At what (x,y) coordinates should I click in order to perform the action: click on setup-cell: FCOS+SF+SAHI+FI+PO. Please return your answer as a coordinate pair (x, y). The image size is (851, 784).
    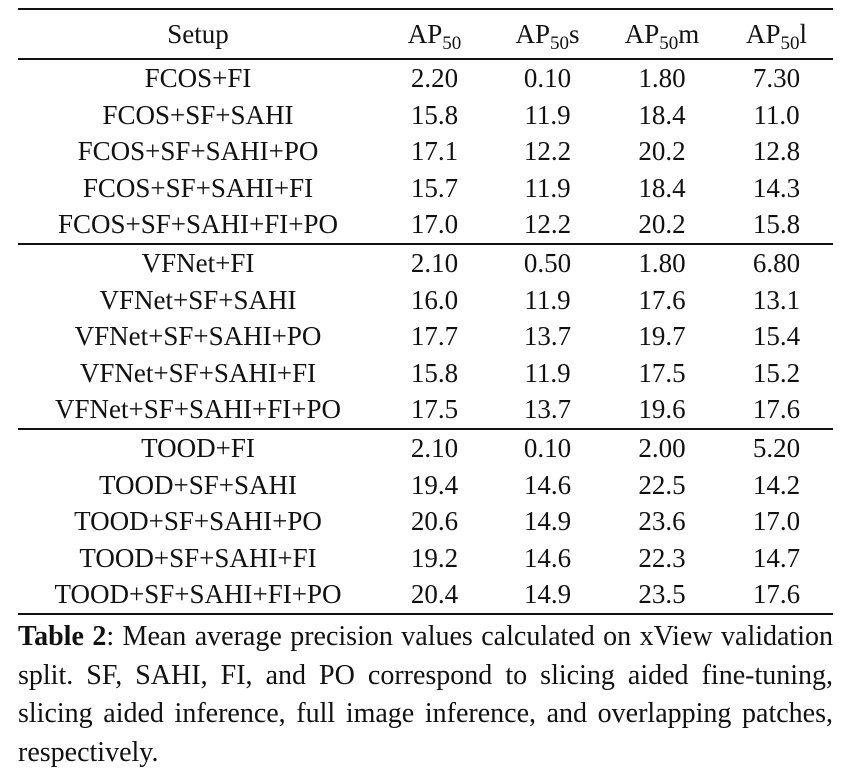
    Looking at the image, I should click on (197, 224).